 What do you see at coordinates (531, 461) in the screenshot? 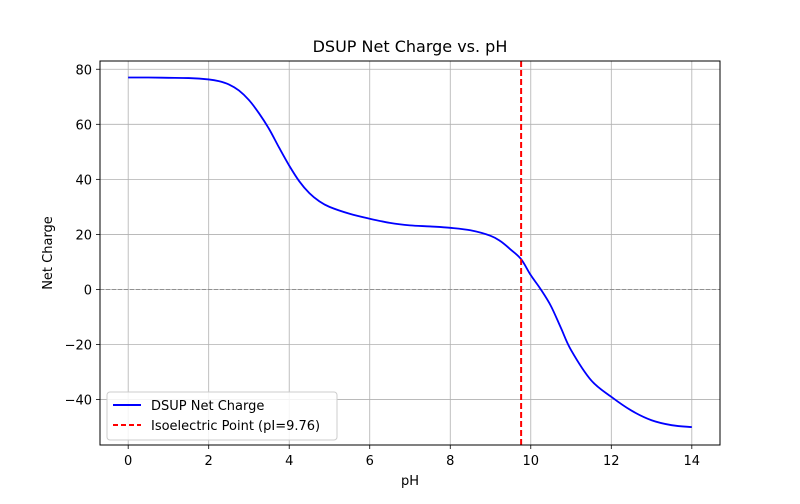
I see `x-tick-label: 10` at bounding box center [531, 461].